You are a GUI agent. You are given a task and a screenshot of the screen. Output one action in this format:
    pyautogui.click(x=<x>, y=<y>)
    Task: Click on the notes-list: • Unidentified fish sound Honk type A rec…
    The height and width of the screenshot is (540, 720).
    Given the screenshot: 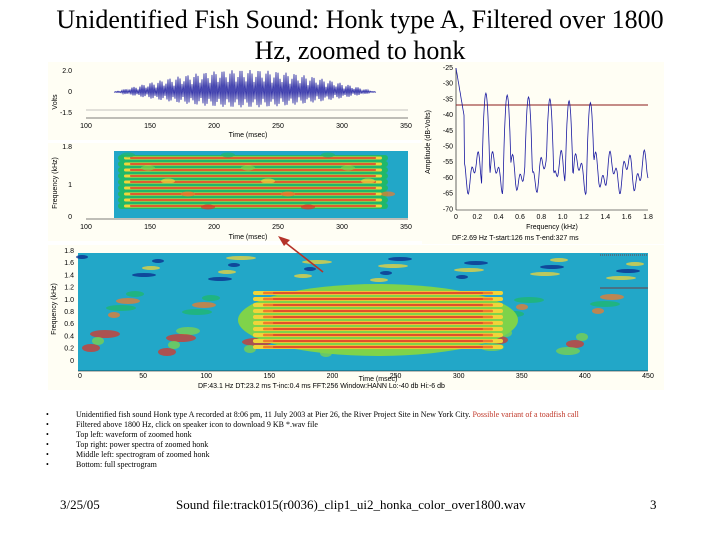 What is the action you would take?
    pyautogui.click(x=351, y=440)
    